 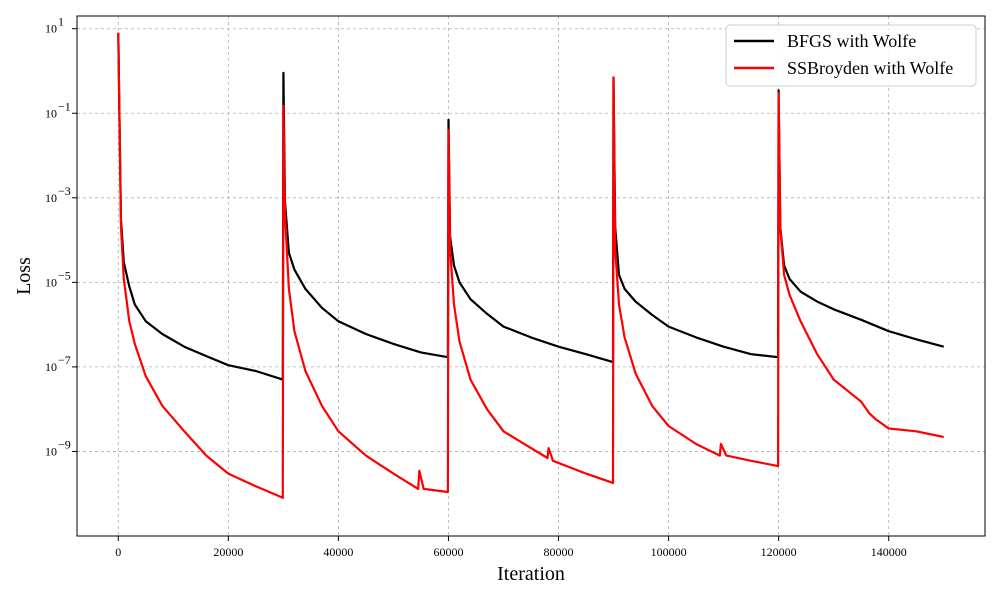 I want to click on y-tick-exponent: −1, so click(x=64, y=106).